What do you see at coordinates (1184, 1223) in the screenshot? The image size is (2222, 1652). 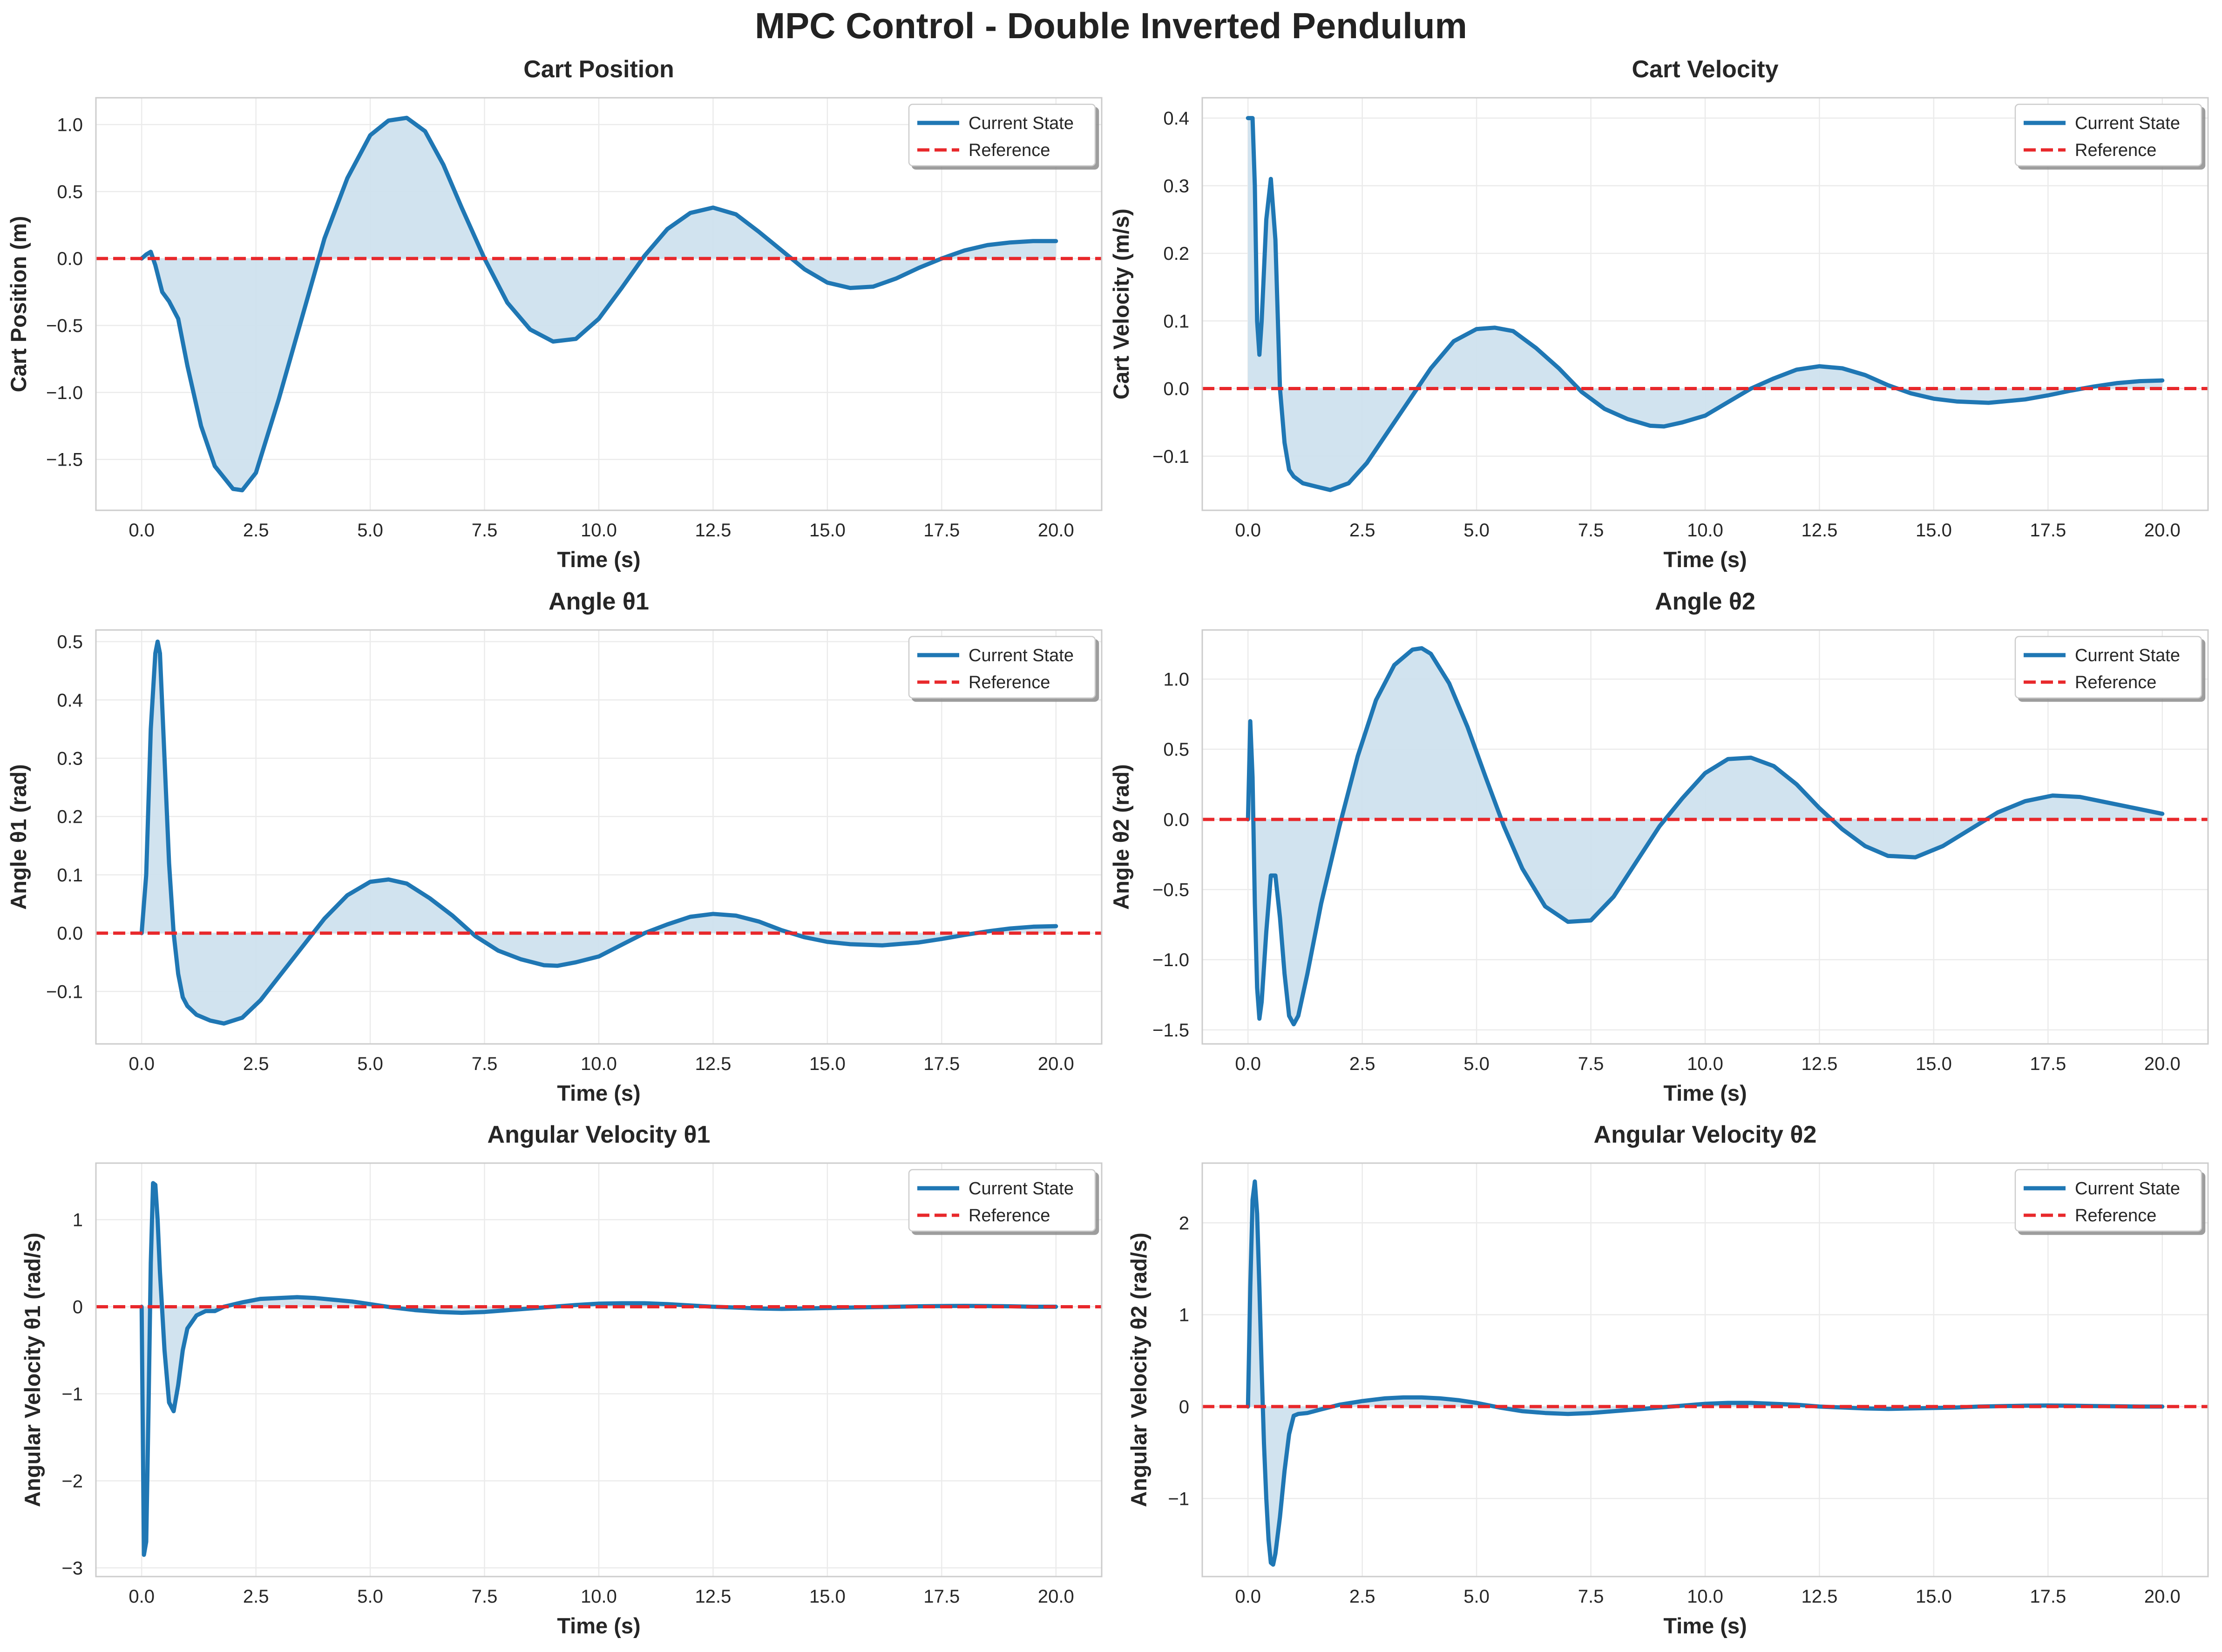 I see `y-tick-label: 2` at bounding box center [1184, 1223].